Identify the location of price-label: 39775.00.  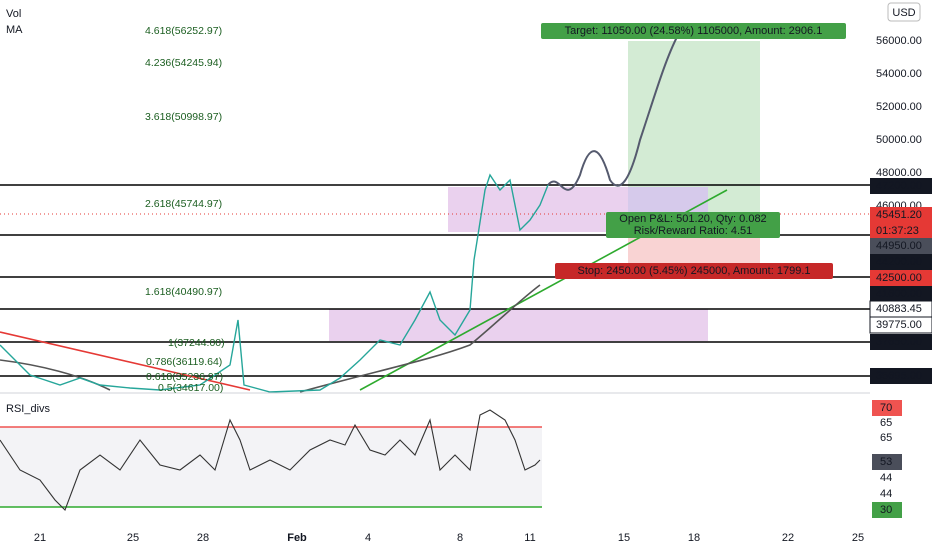
(899, 325).